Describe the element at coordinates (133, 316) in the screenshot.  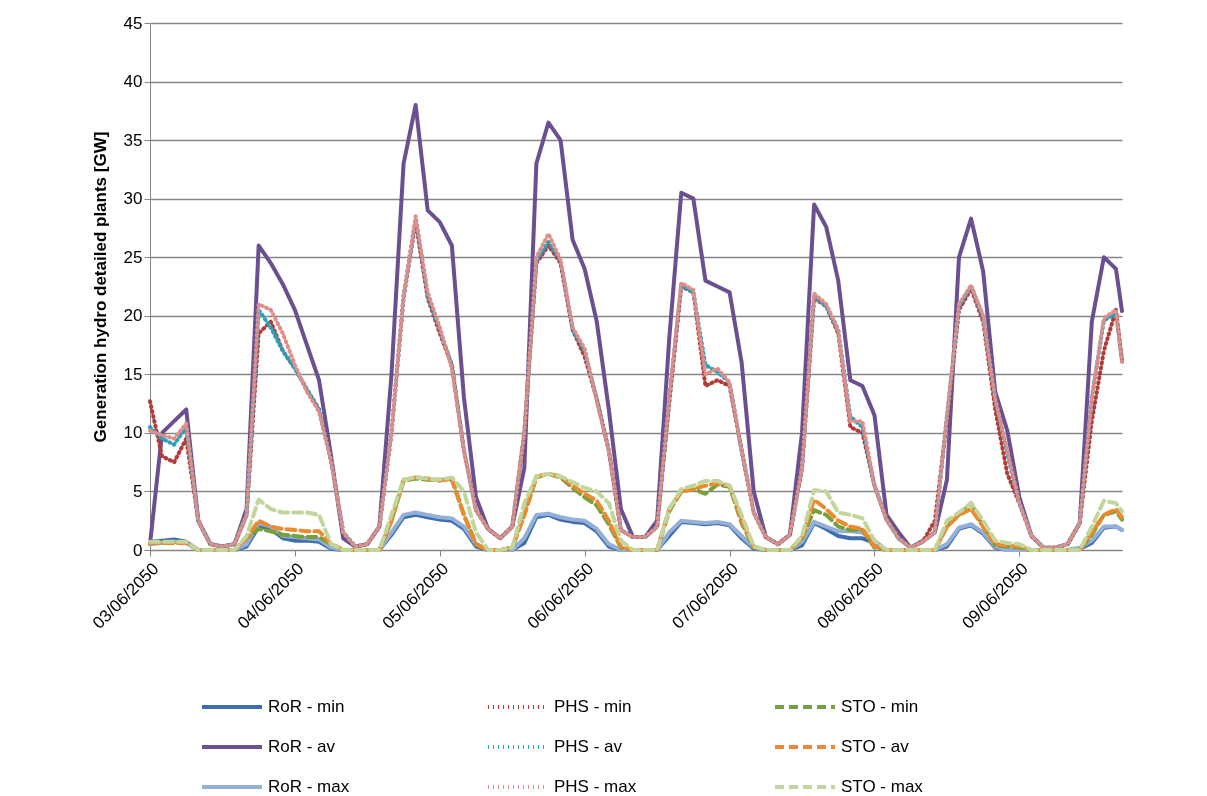
I see `y-tick-label: 20` at that location.